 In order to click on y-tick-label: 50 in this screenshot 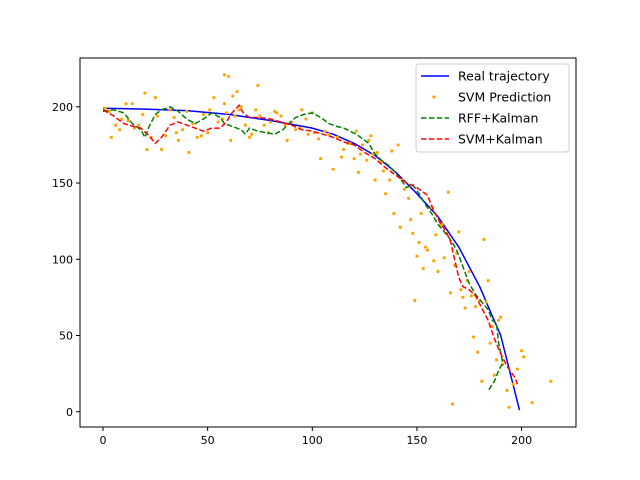, I will do `click(66, 336)`.